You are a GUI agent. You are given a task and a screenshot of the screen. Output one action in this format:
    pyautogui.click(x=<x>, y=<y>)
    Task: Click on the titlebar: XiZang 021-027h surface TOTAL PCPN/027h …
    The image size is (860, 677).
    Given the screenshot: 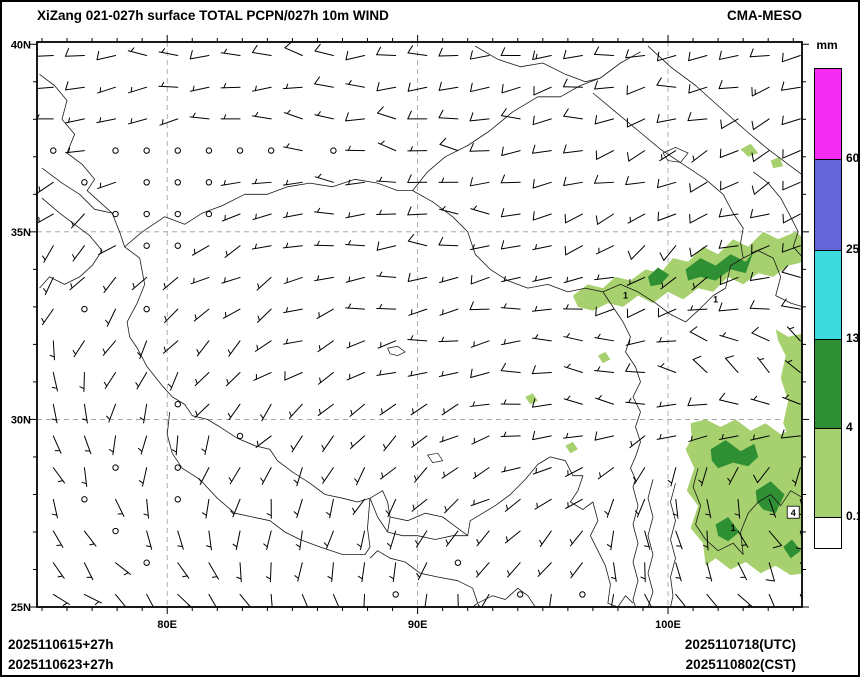 What is the action you would take?
    pyautogui.click(x=419, y=15)
    